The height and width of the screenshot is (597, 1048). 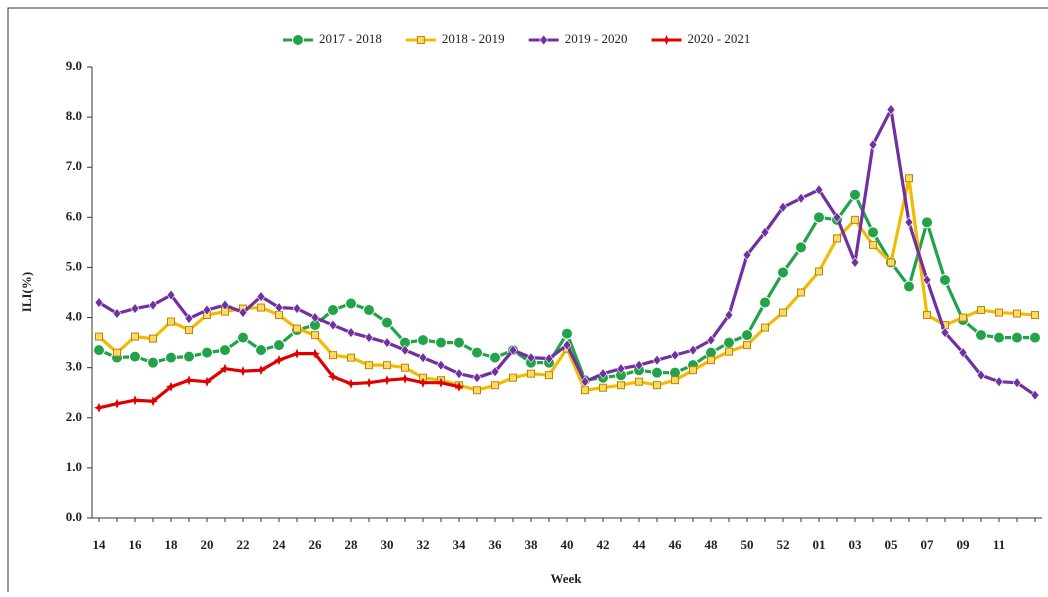 What do you see at coordinates (676, 544) in the screenshot?
I see `x-tick-label: 46` at bounding box center [676, 544].